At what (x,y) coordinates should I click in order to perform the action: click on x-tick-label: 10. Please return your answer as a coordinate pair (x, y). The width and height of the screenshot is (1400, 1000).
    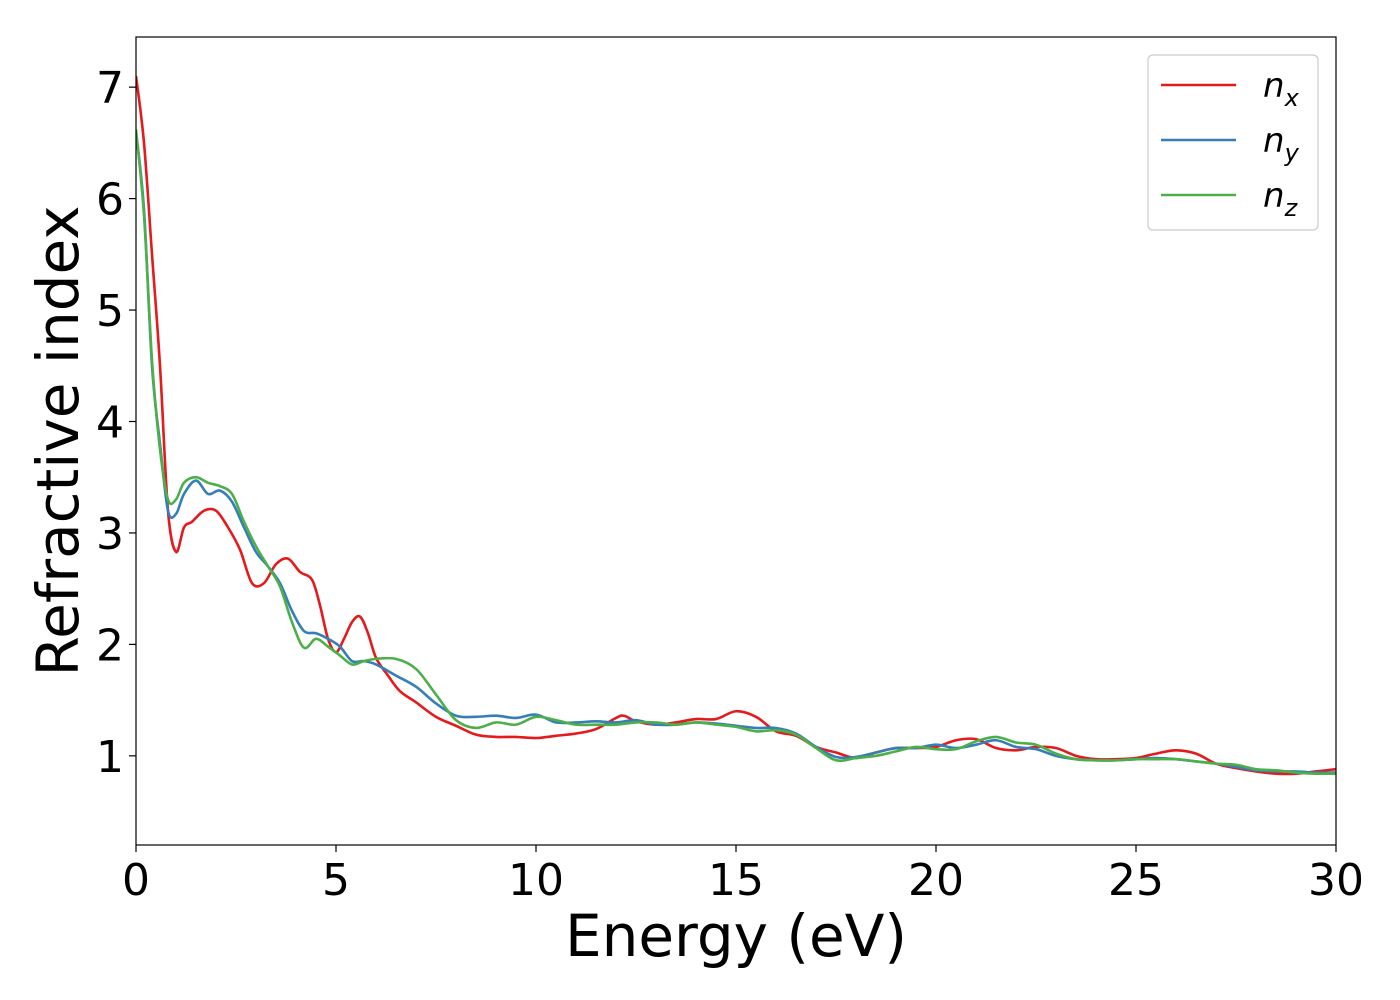
    Looking at the image, I should click on (536, 880).